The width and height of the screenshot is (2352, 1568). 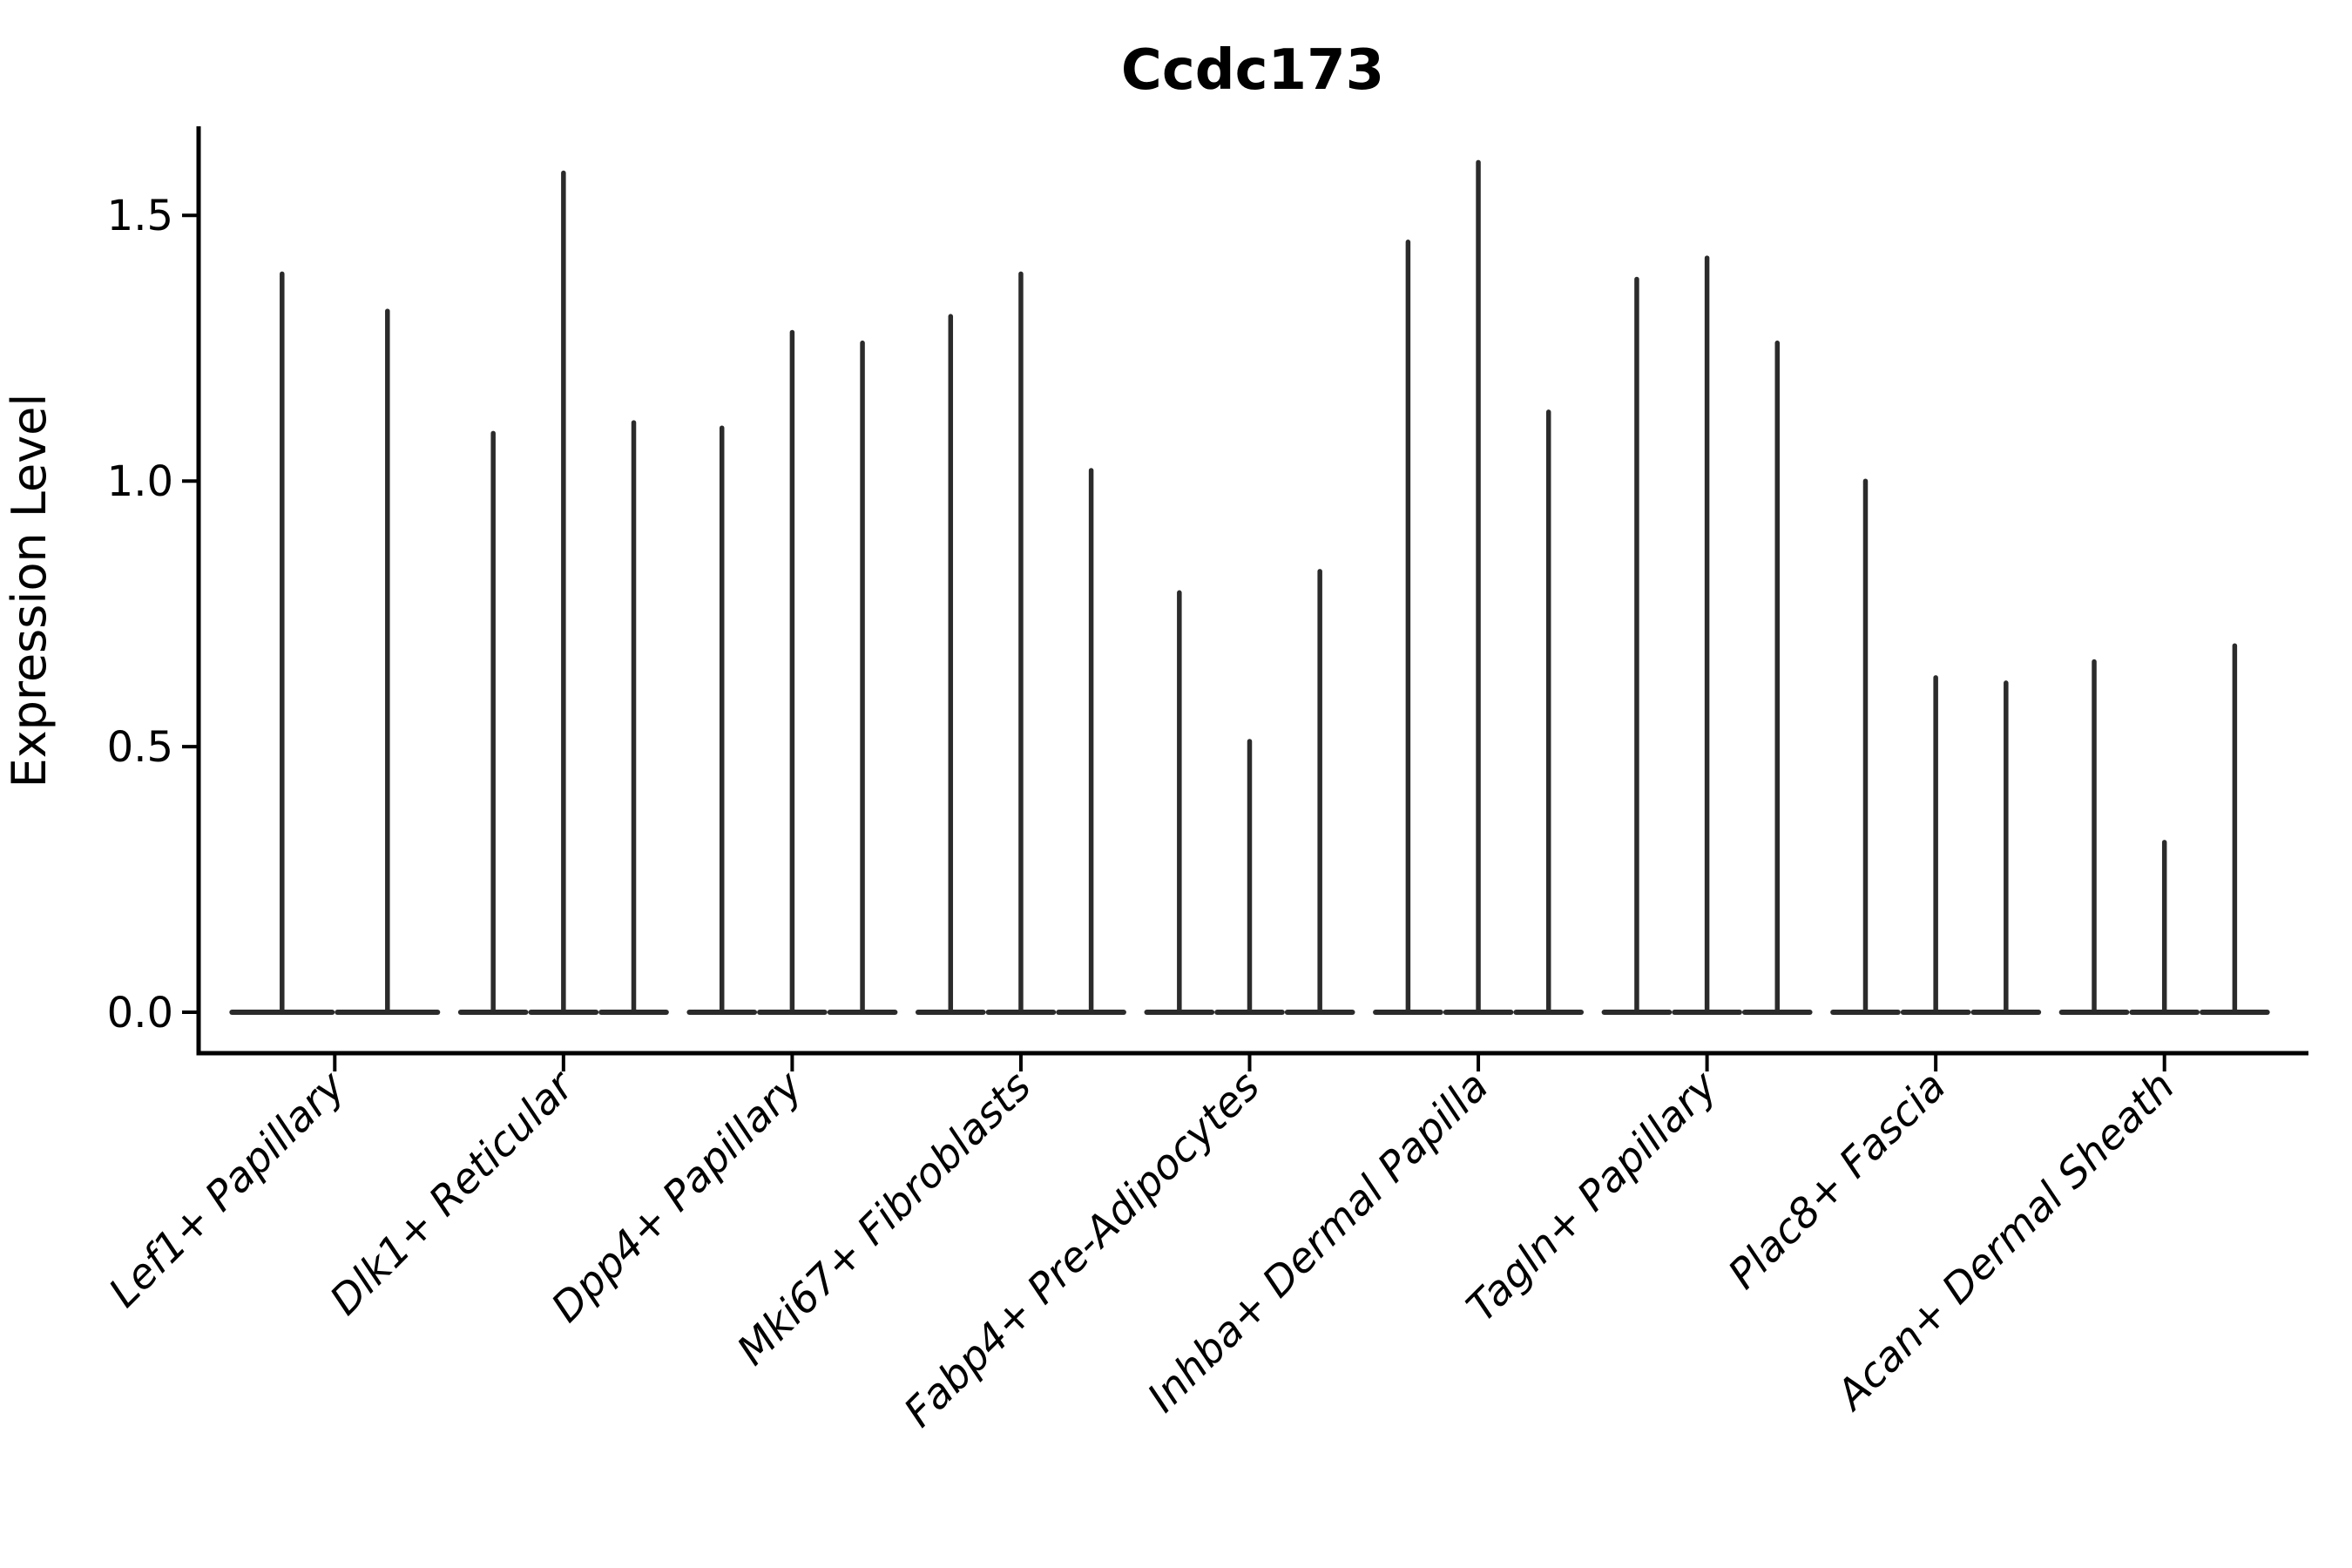 I want to click on x-tick-label: Dlk1+ Reticular, so click(x=453, y=1193).